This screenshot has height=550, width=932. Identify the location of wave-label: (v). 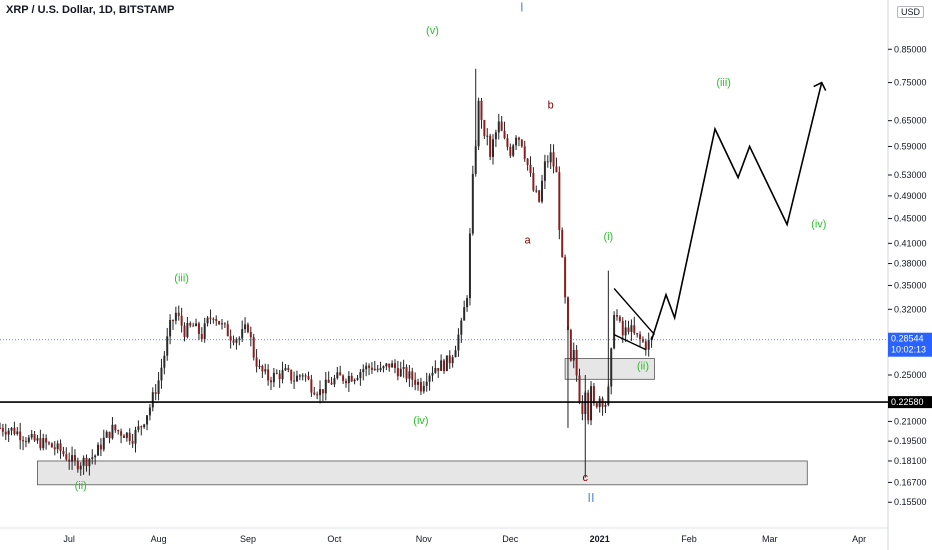
(432, 31).